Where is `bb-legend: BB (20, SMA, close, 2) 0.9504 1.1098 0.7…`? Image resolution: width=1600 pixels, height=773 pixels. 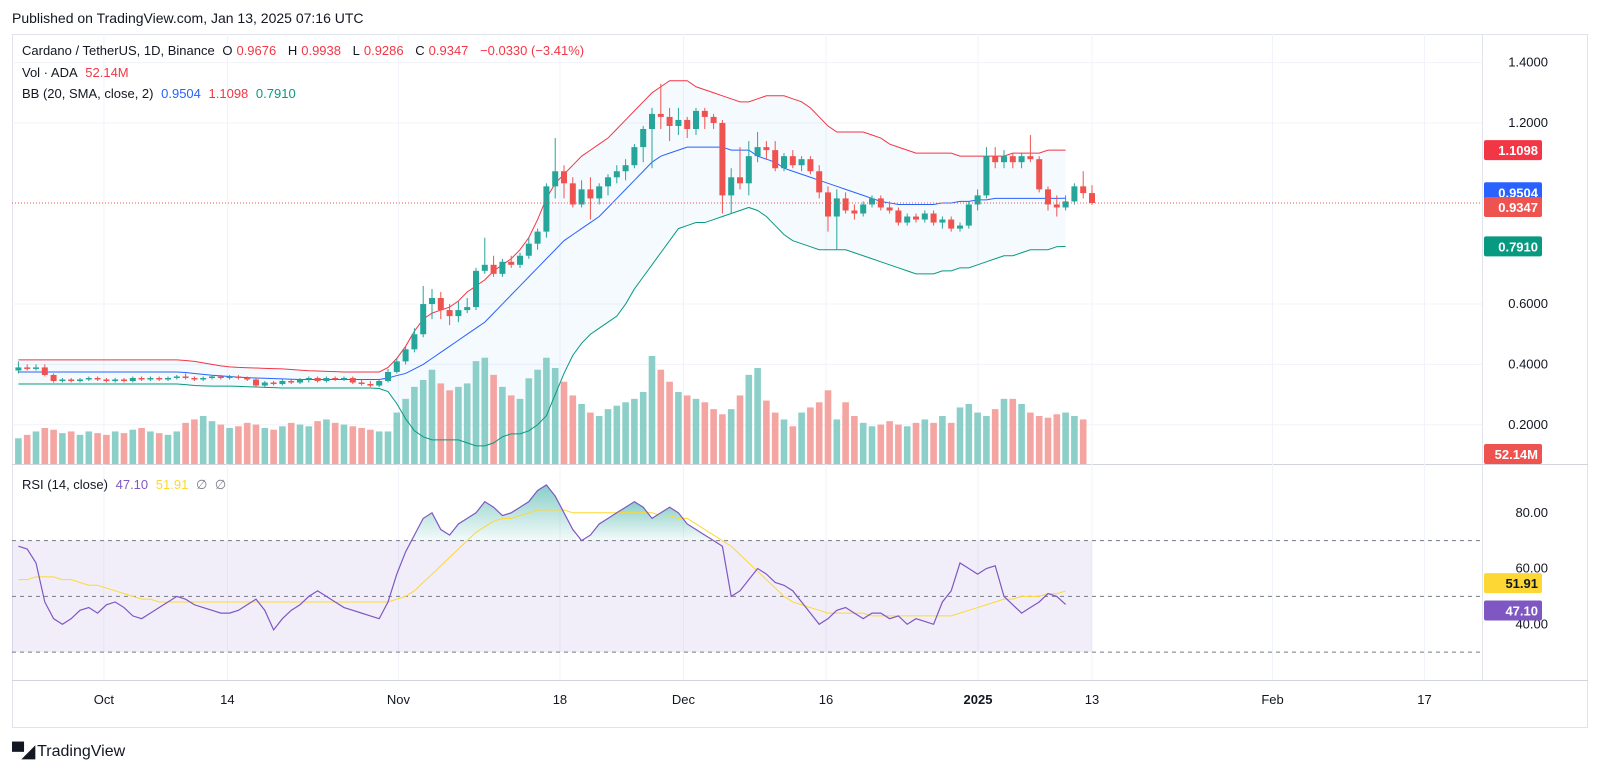 bb-legend: BB (20, SMA, close, 2) 0.9504 1.1098 0.7… is located at coordinates (161, 93).